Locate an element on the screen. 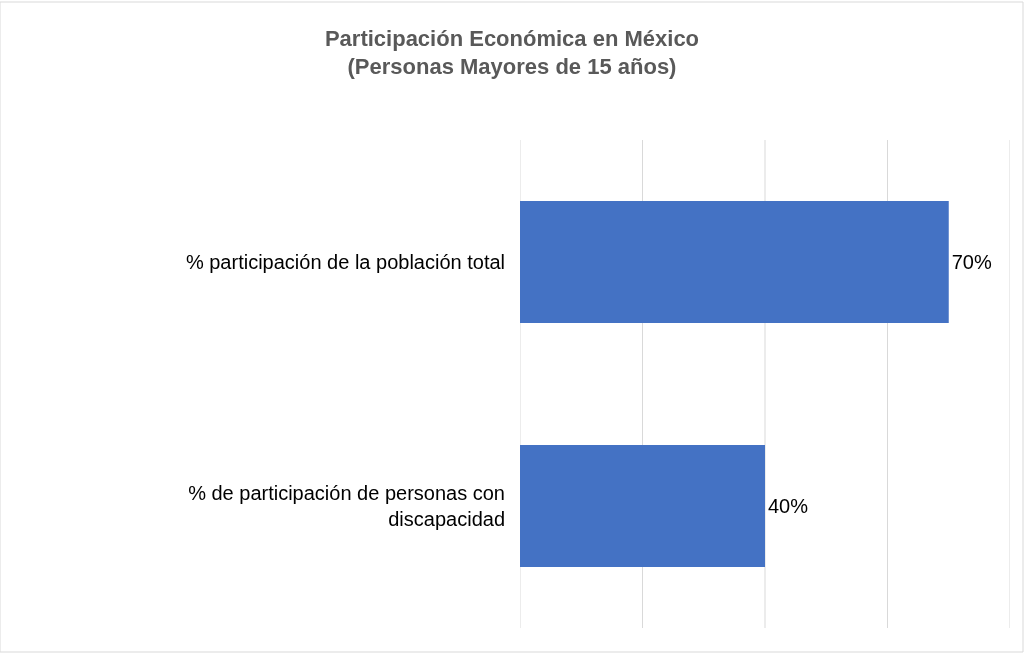 The image size is (1024, 653). y-tick-label: % de participación de personas con discapacidad is located at coordinates (346, 506).